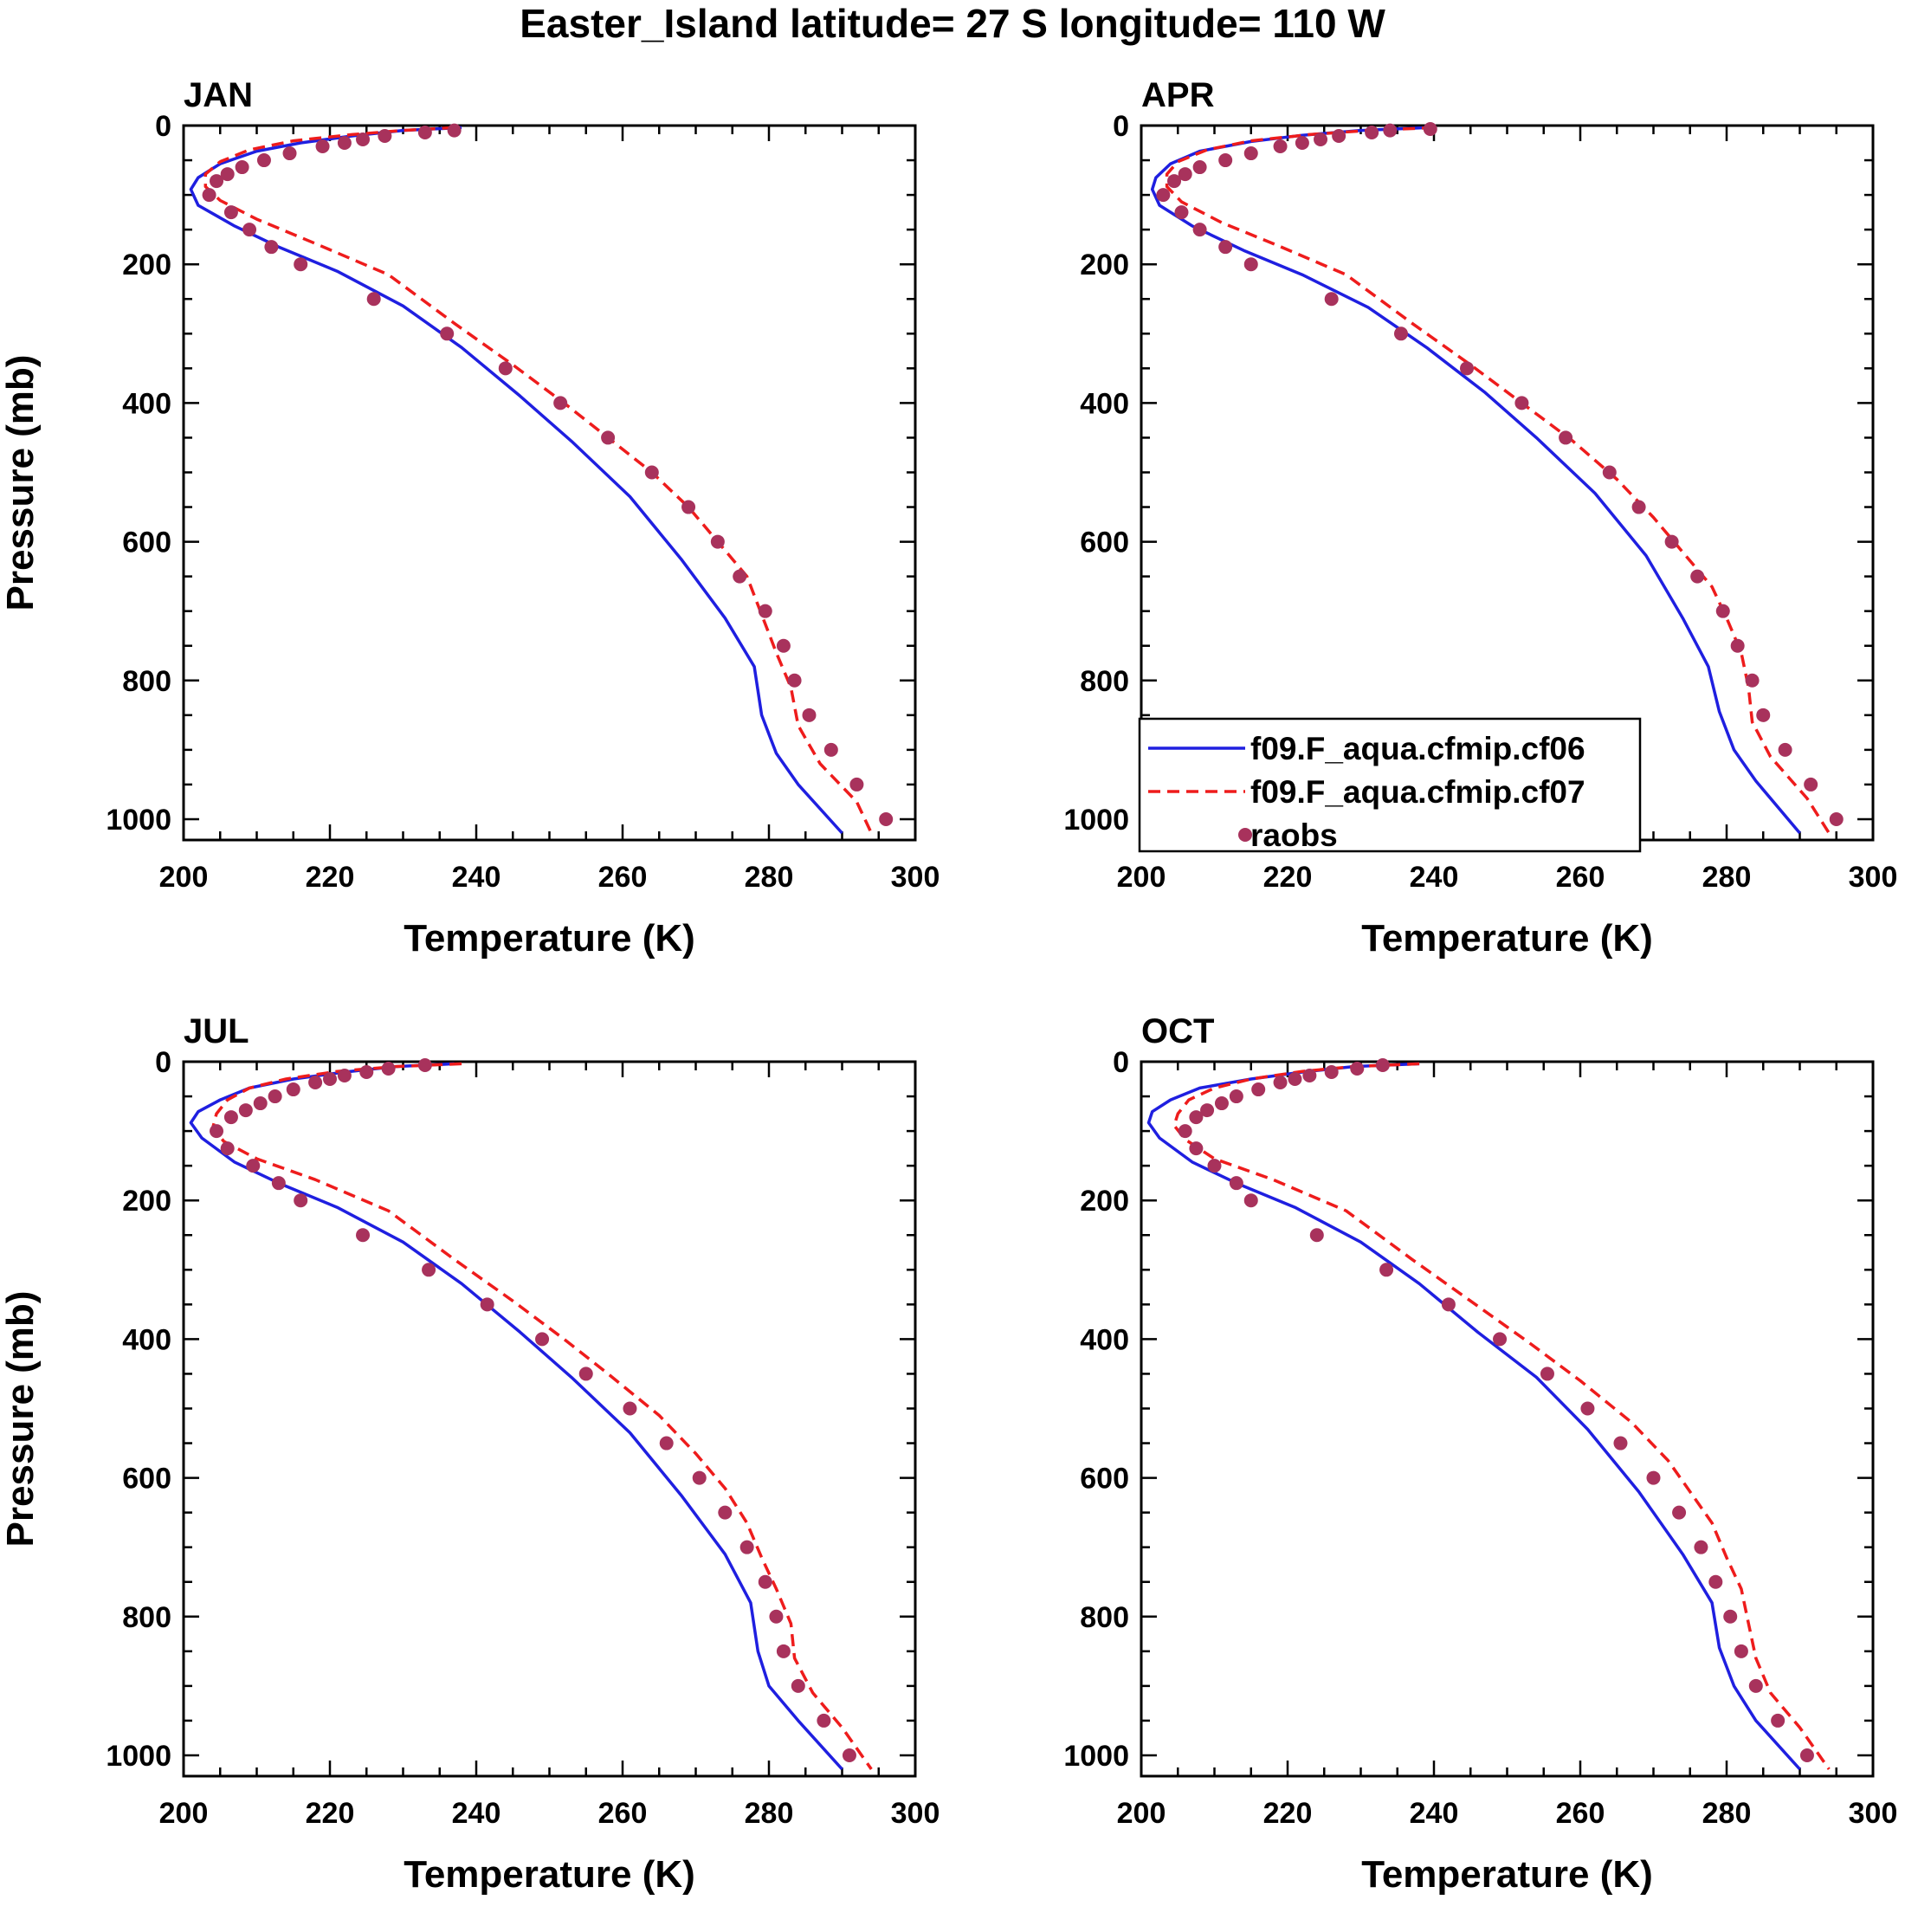  What do you see at coordinates (163, 1062) in the screenshot?
I see `y-tick-label: 0` at bounding box center [163, 1062].